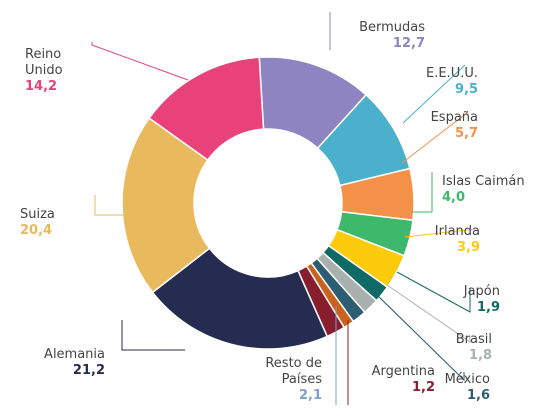 The width and height of the screenshot is (543, 409). What do you see at coordinates (439, 126) in the screenshot?
I see `slice-label: España 5,7` at bounding box center [439, 126].